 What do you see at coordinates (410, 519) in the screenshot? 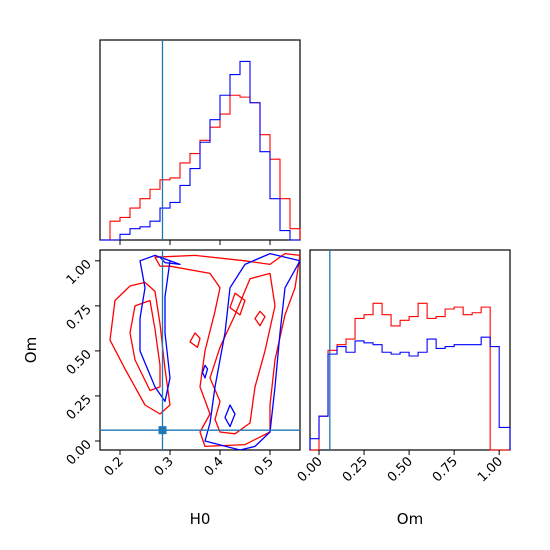
I see `om-hist-axis-label: Om` at bounding box center [410, 519].